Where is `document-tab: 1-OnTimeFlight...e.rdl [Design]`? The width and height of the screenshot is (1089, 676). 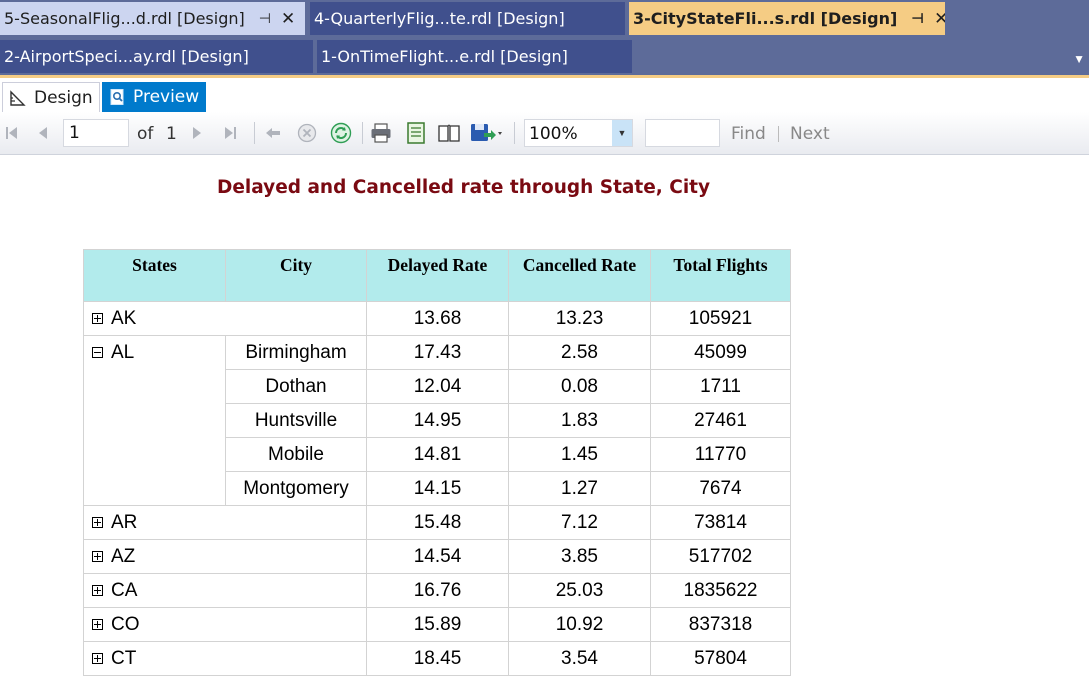
document-tab: 1-OnTimeFlight...e.rdl [Design] is located at coordinates (474, 56).